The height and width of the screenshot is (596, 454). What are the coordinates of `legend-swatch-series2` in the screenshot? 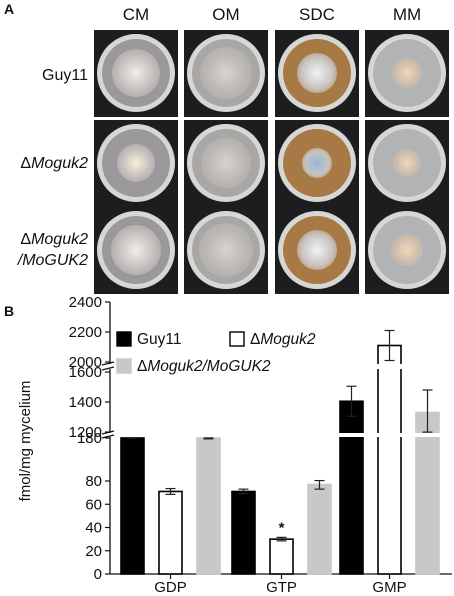 It's located at (237, 339).